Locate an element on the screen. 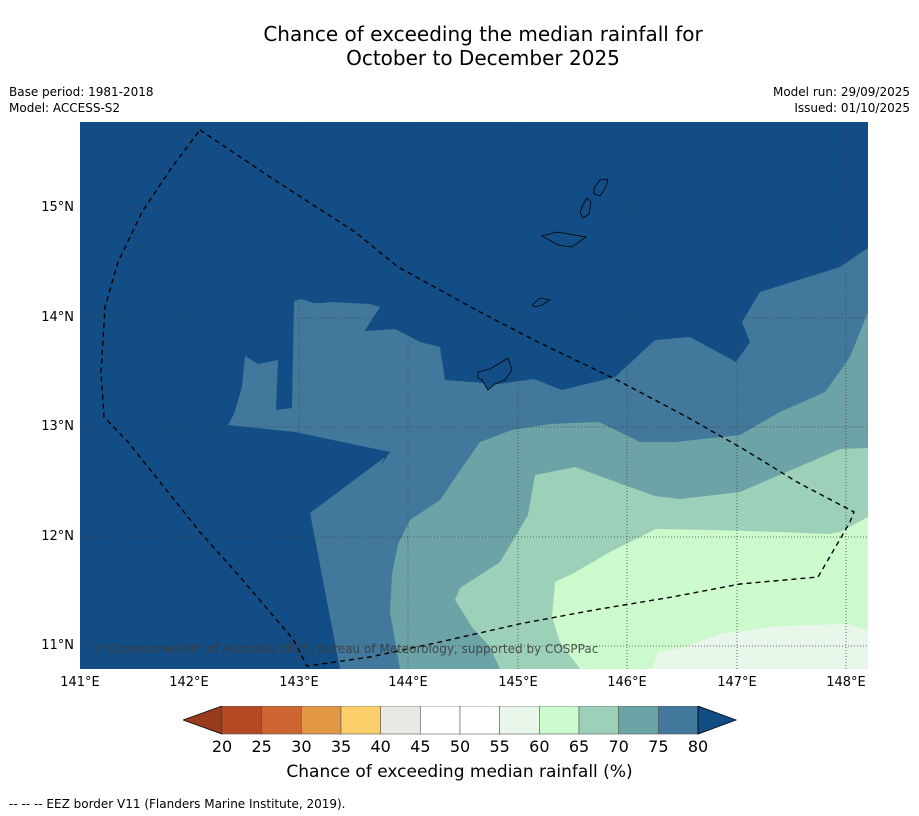  lon-label-142e: 142°E is located at coordinates (189, 682).